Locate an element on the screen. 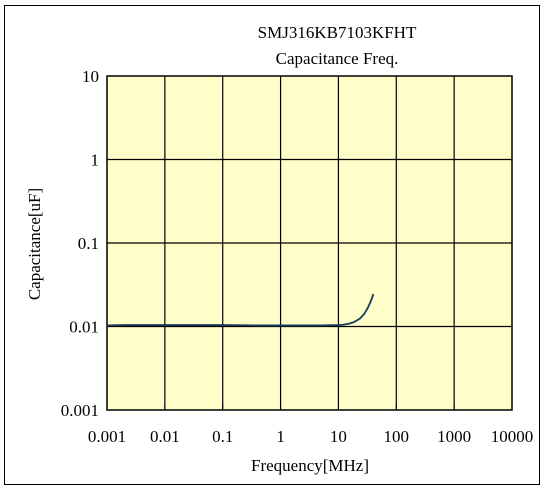 This screenshot has height=490, width=545. x-axis-label: Frequency[MHz] is located at coordinates (310, 465).